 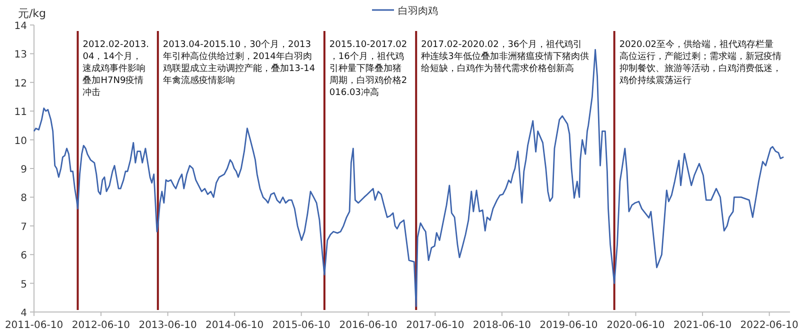 What do you see at coordinates (23, 170) in the screenshot?
I see `y-tick-label: 9` at bounding box center [23, 170].